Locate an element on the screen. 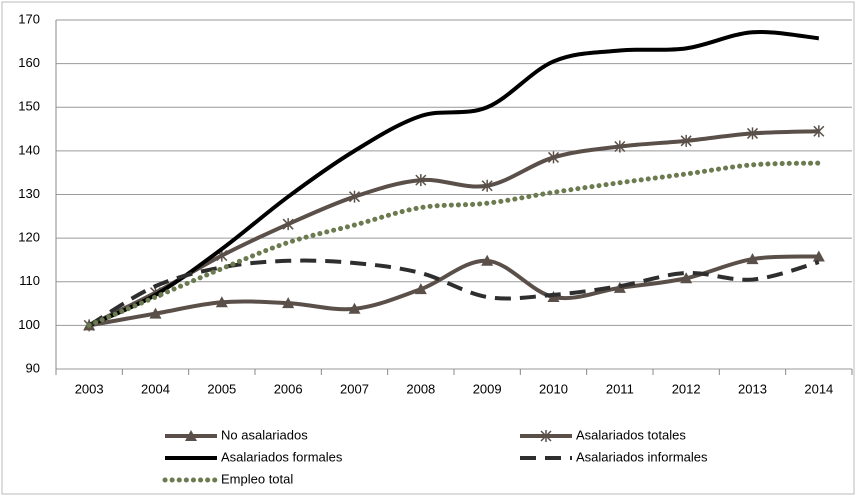  x-tick-label: 2003 is located at coordinates (89, 388).